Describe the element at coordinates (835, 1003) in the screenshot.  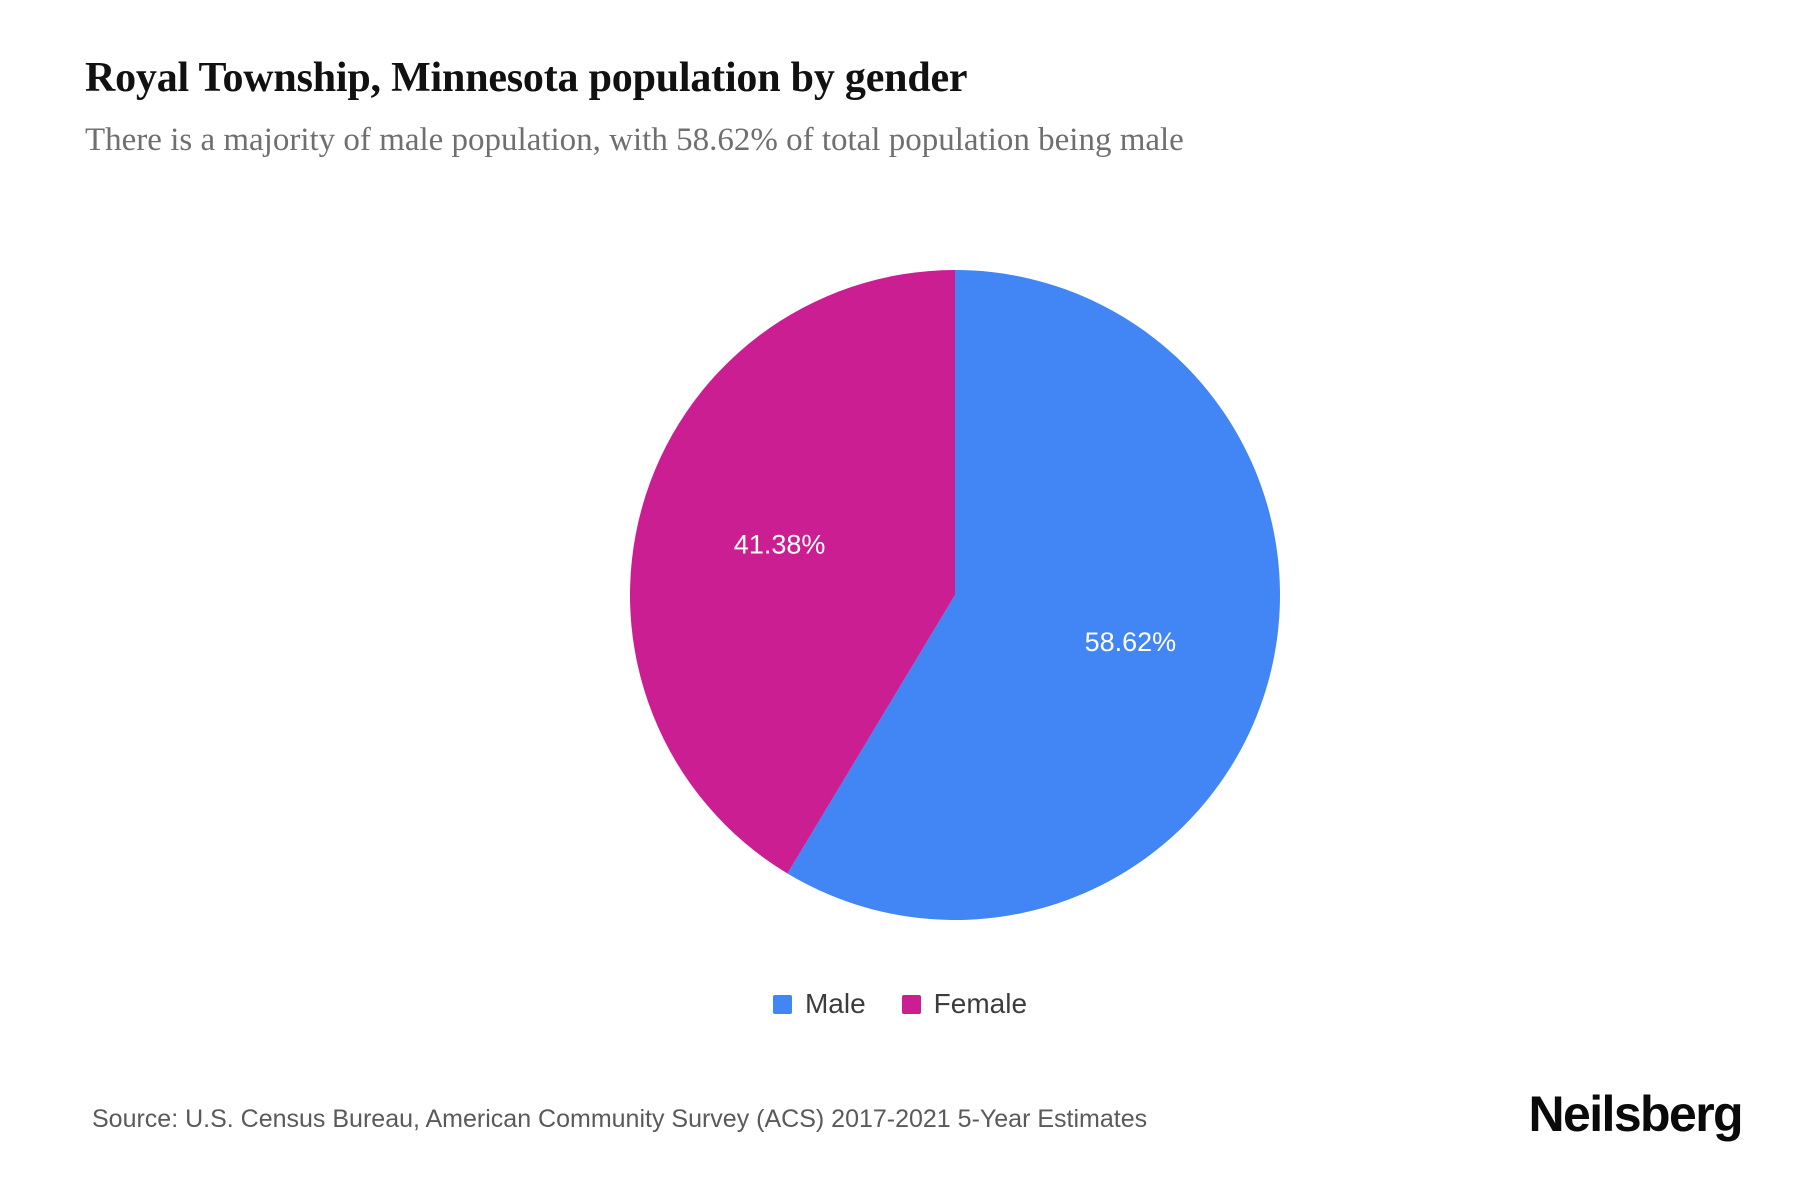
I see `legend-label-male: Male` at that location.